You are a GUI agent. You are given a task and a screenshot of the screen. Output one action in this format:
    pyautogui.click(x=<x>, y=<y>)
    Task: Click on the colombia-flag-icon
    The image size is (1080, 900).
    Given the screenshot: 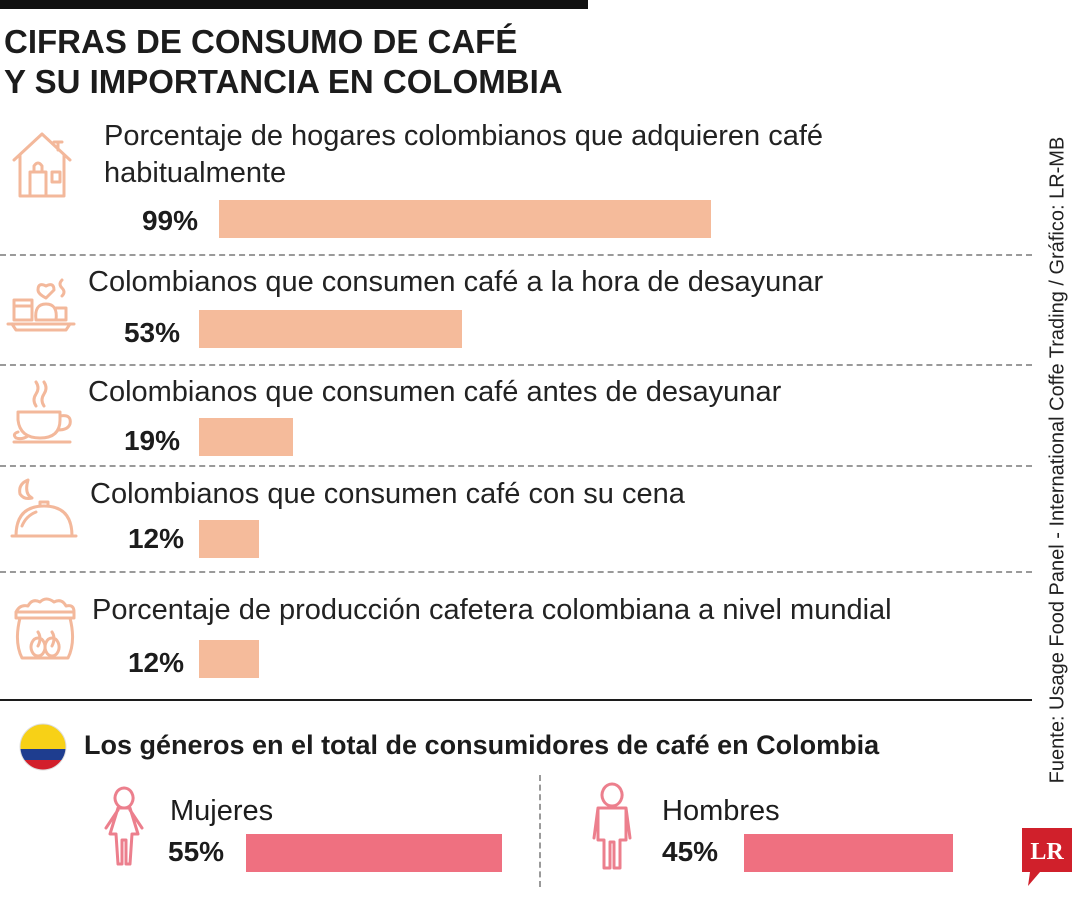 What is the action you would take?
    pyautogui.click(x=43, y=747)
    